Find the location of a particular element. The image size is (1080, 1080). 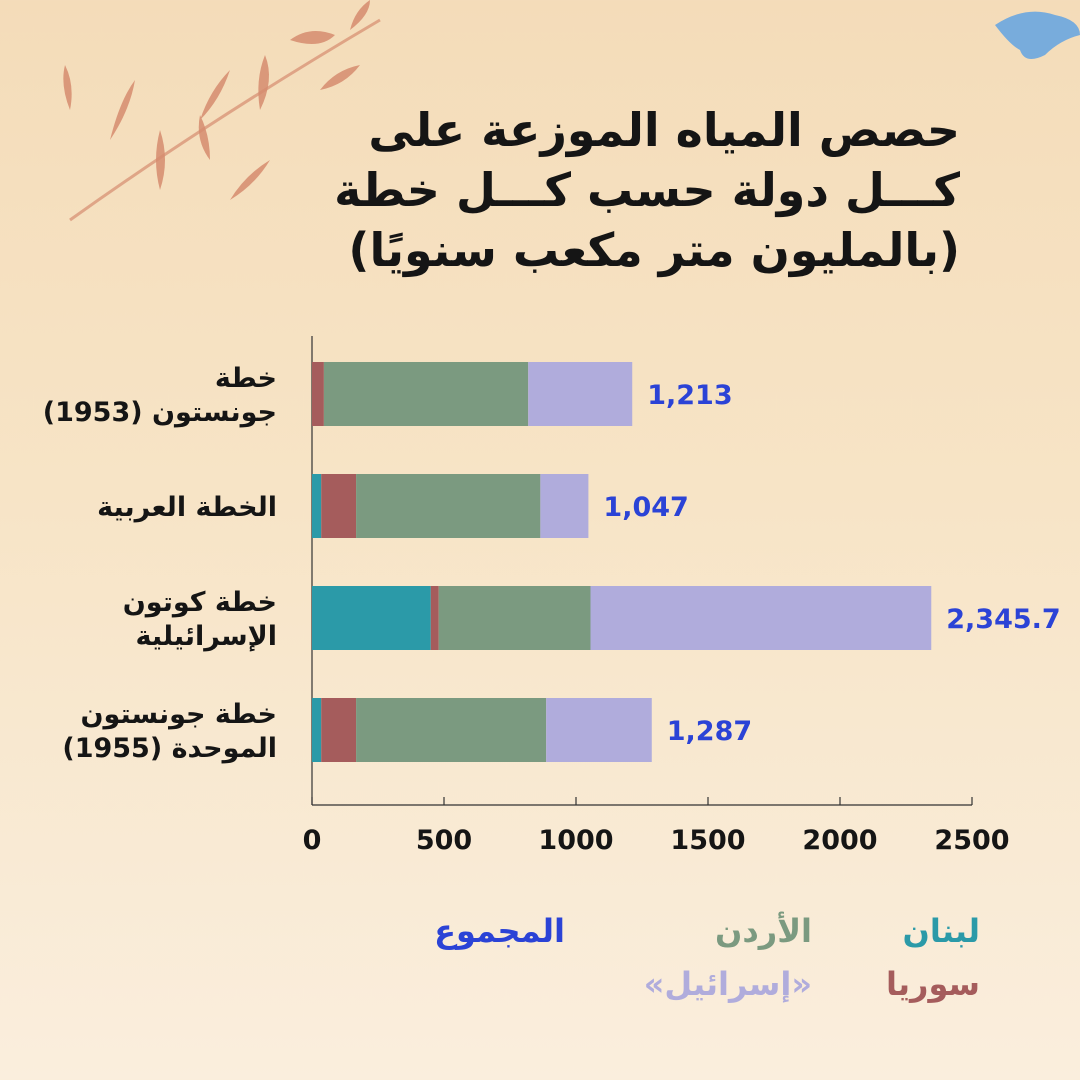

x-tick-label: 0 is located at coordinates (312, 840).